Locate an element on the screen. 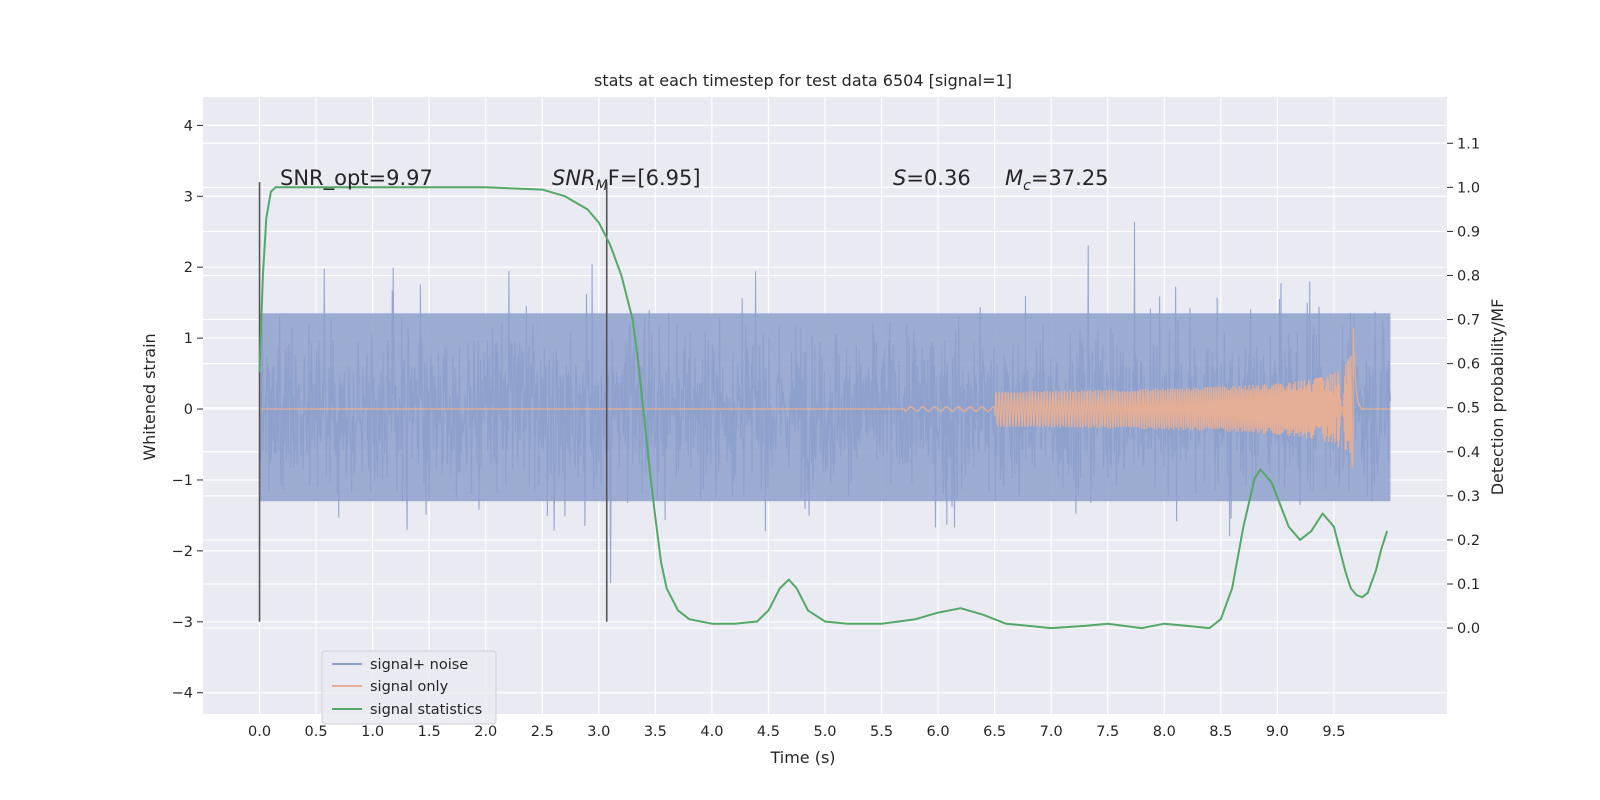 The height and width of the screenshot is (800, 1600). x-tick-label: 2.0 is located at coordinates (485, 732).